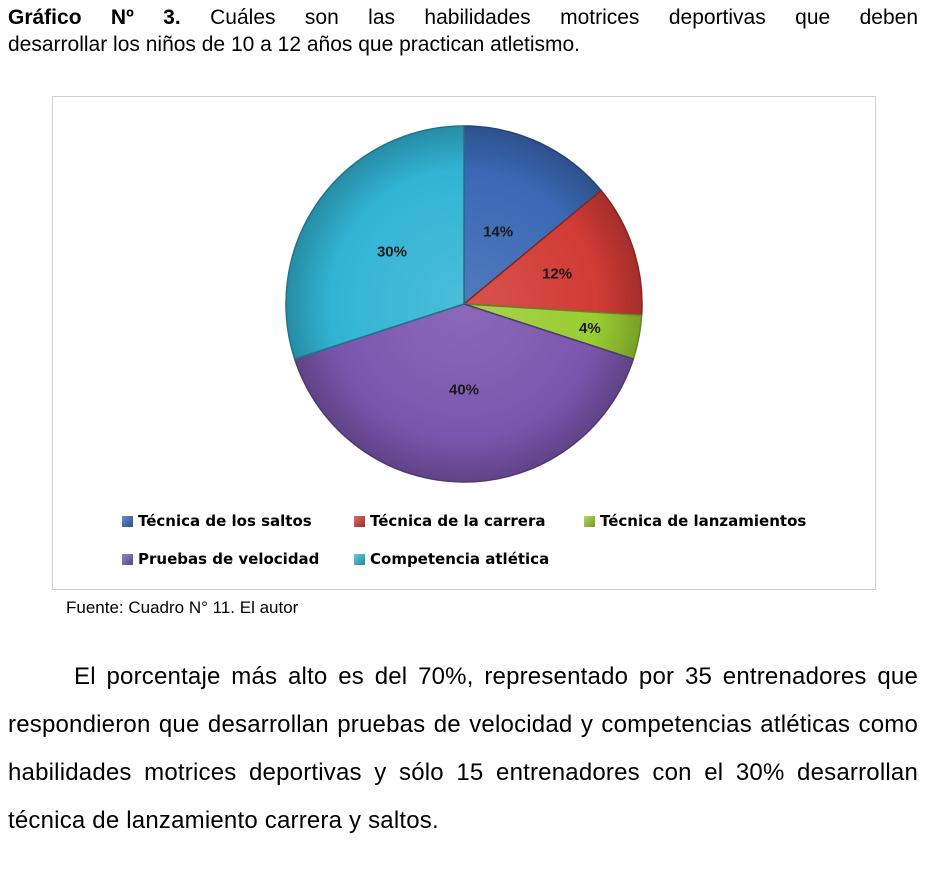 The height and width of the screenshot is (889, 934). What do you see at coordinates (229, 559) in the screenshot?
I see `legend-label-4: Pruebas de velocidad` at bounding box center [229, 559].